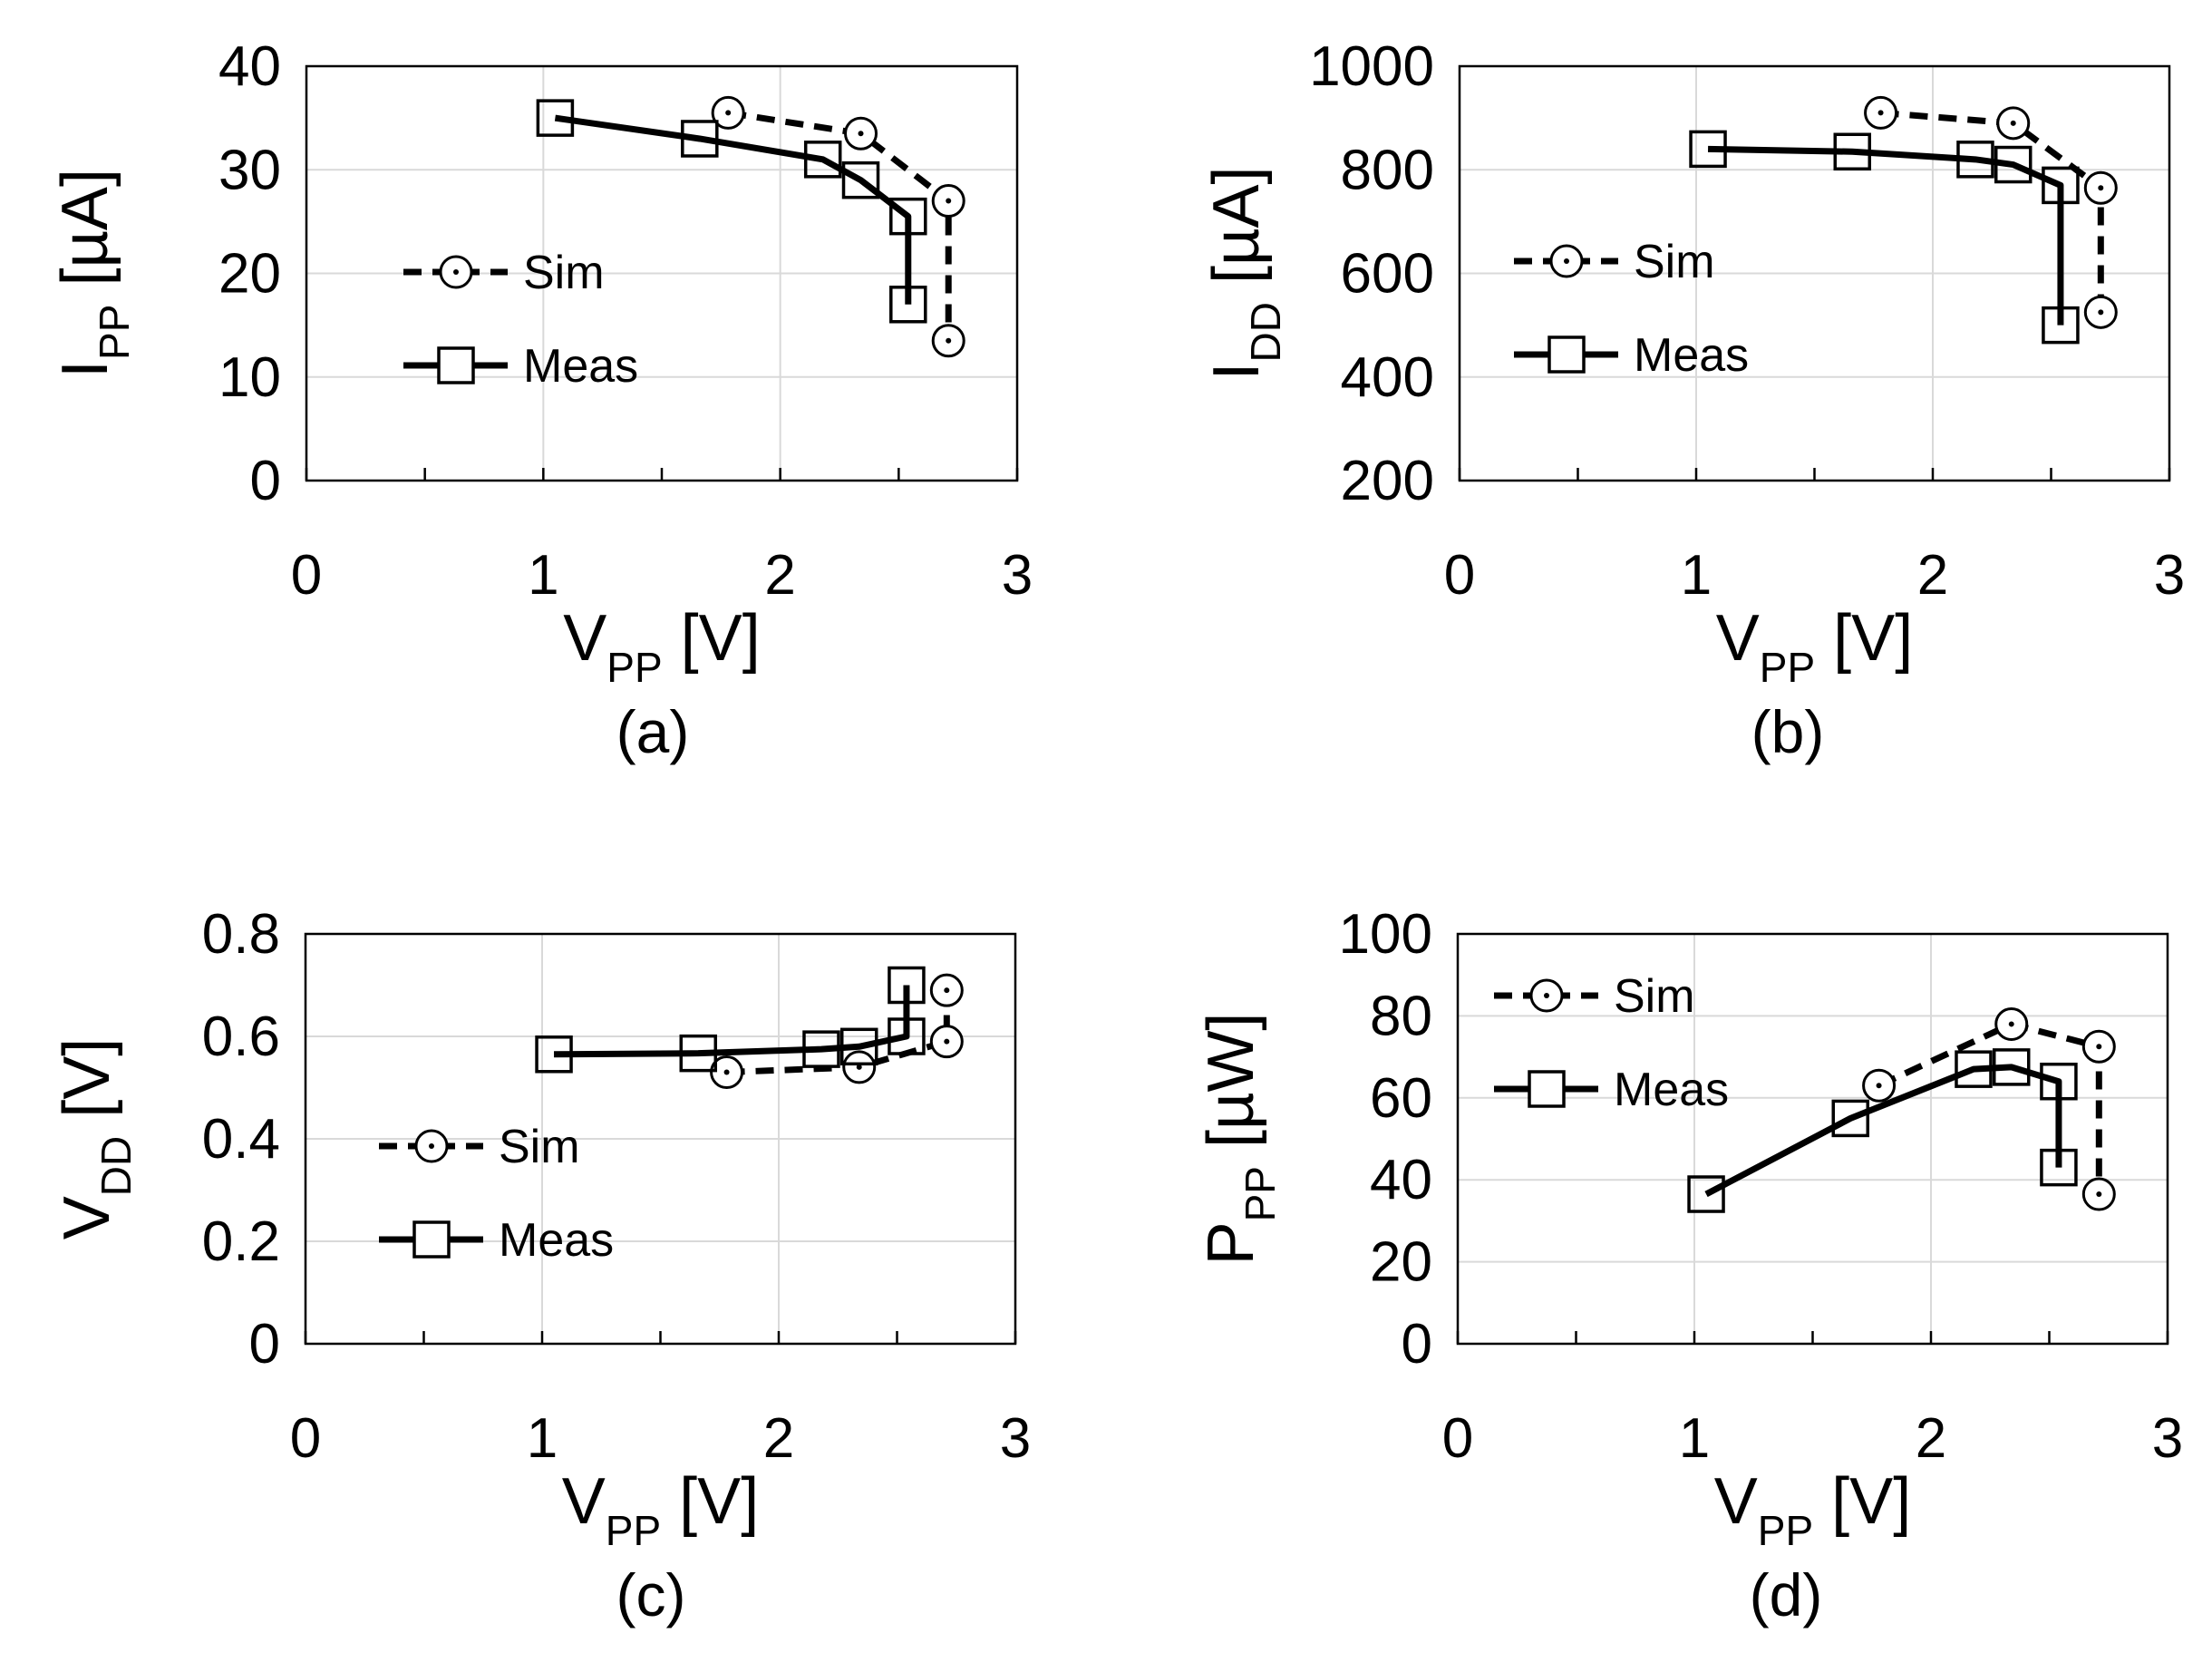  Describe the element at coordinates (651, 1594) in the screenshot. I see `panel-caption: (c)` at that location.